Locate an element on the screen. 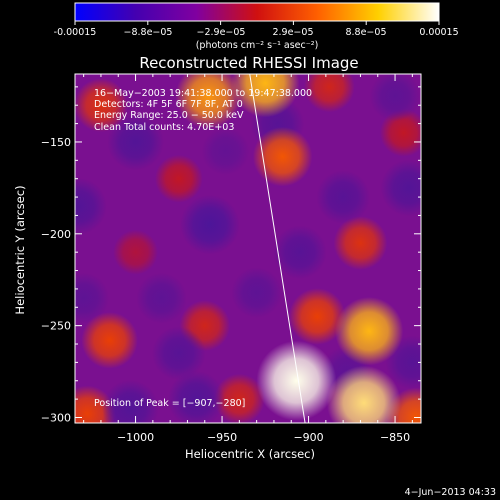  annotation-time-range: 16−May−2003 19:41:38.000 to 19:47:38.000 is located at coordinates (203, 93).